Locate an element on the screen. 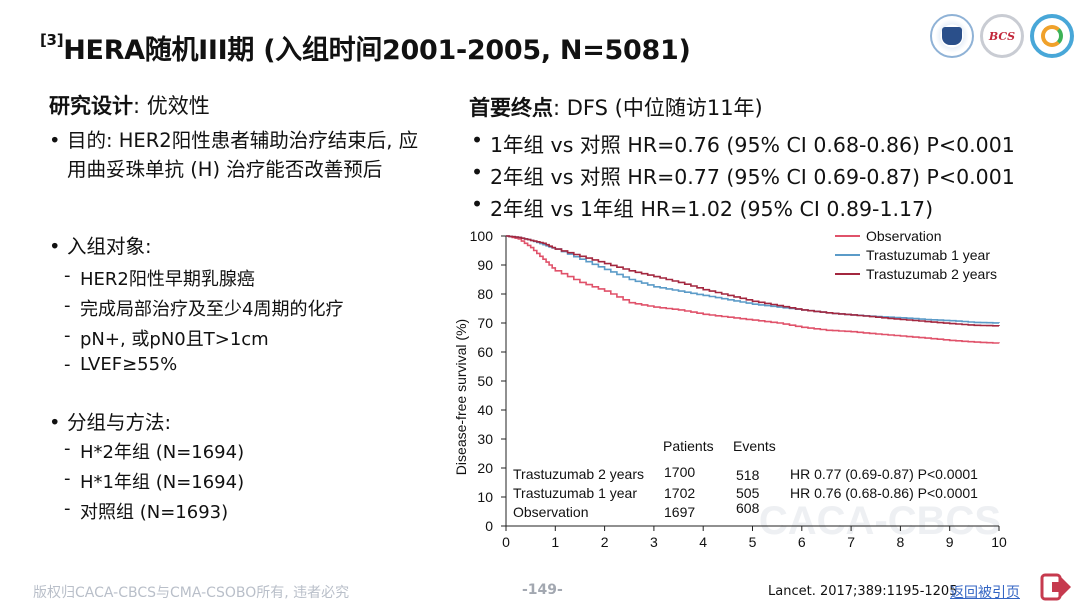 This screenshot has height=608, width=1080. table-row-hr: HR 0.76 (0.68-0.86) P<0.0001 is located at coordinates (884, 493).